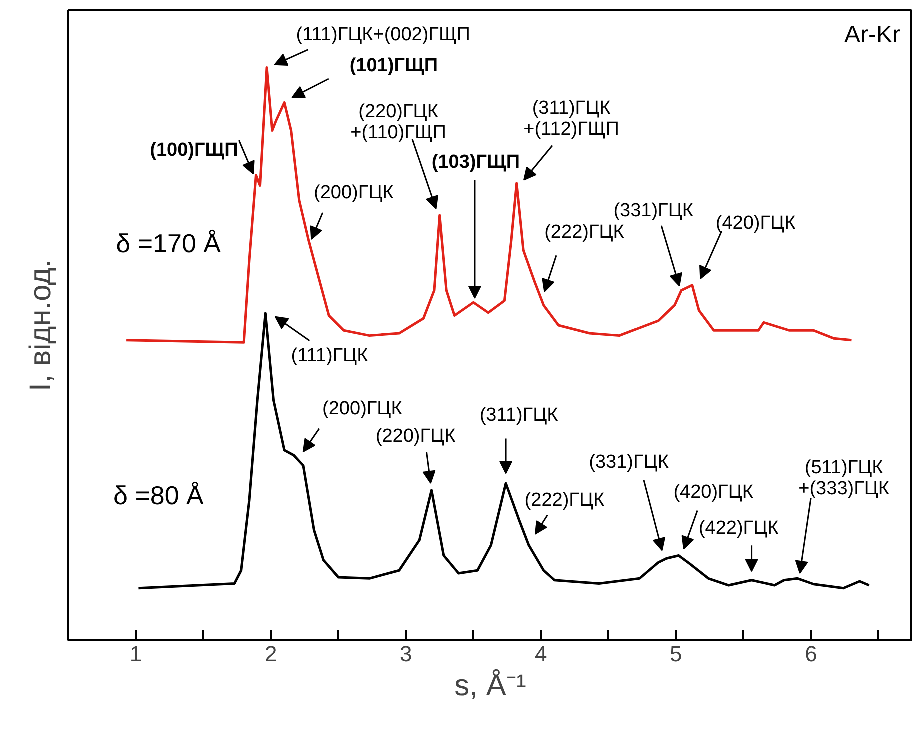  I want to click on annotation: (311)ГЦК, so click(519, 415).